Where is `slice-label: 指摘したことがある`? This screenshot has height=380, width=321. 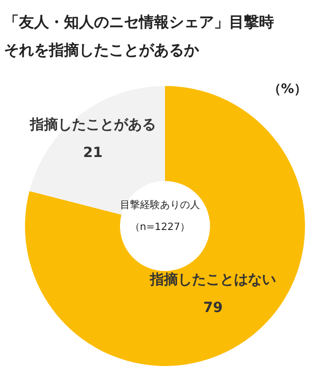
slice-label: 指摘したことがある is located at coordinates (92, 125).